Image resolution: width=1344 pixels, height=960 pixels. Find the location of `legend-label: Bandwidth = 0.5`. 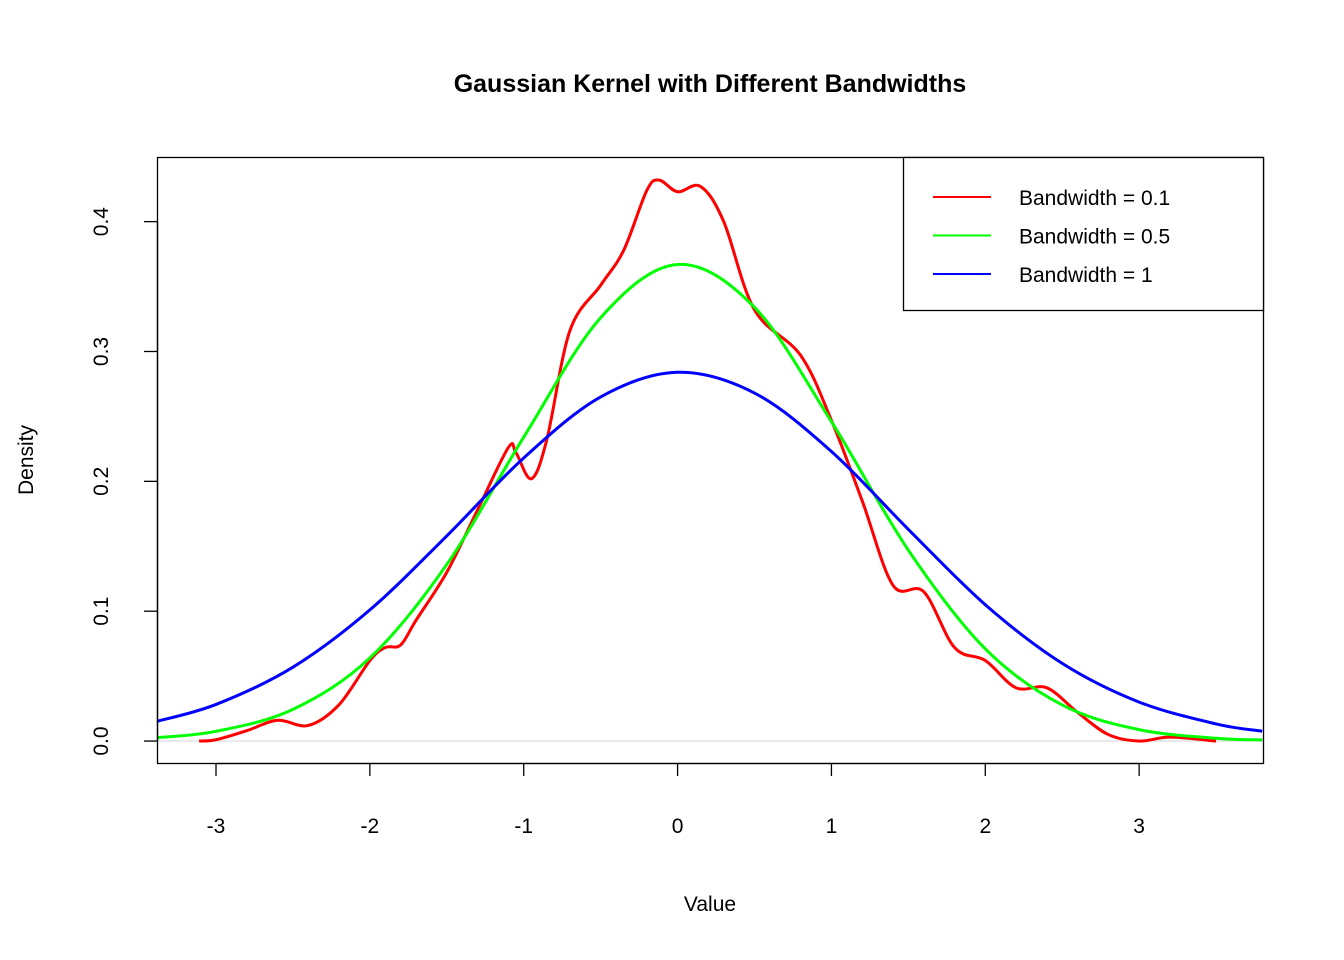

legend-label: Bandwidth = 0.5 is located at coordinates (1094, 237).